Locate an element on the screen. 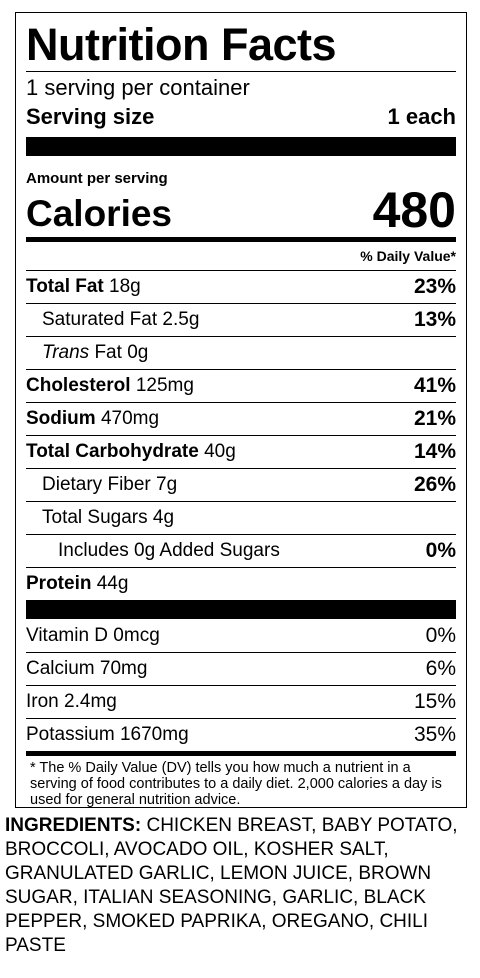 This screenshot has width=480, height=978. nutrient-dv: 23% is located at coordinates (434, 286).